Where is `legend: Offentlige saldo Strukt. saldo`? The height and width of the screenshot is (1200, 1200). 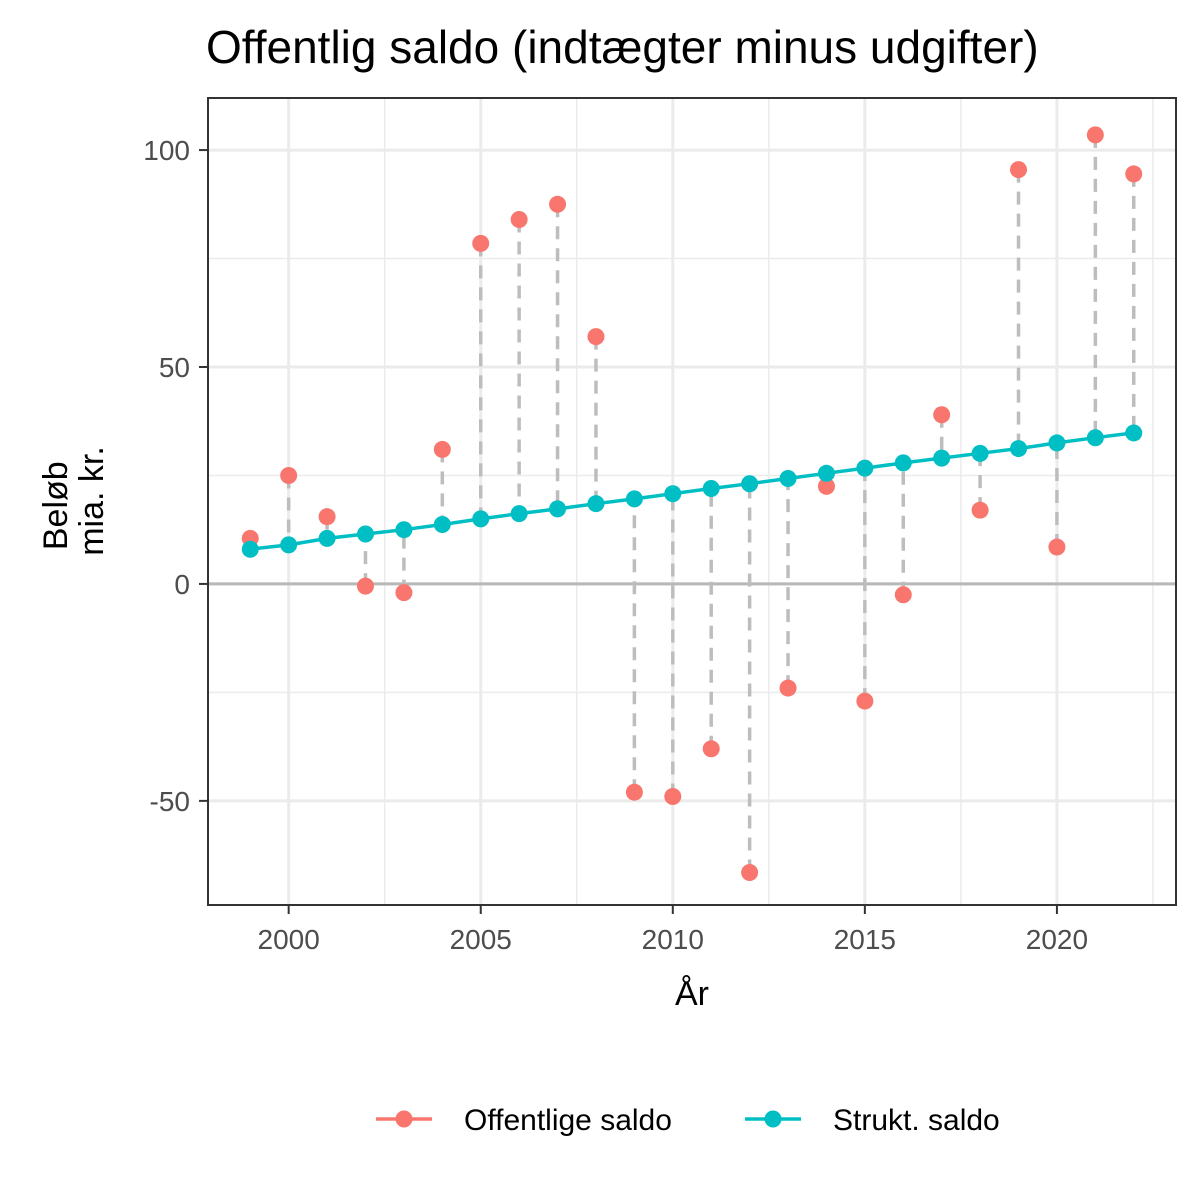 legend: Offentlige saldo Strukt. saldo is located at coordinates (688, 1120).